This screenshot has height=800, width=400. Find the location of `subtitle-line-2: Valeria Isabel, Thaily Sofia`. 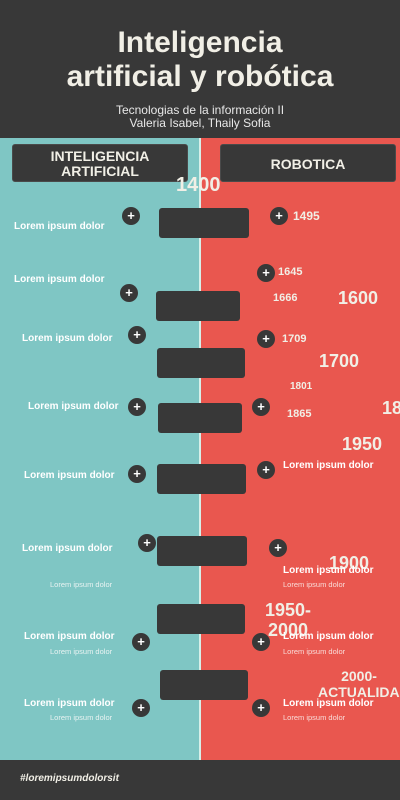

subtitle-line-2: Valeria Isabel, Thaily Sofia is located at coordinates (200, 123).